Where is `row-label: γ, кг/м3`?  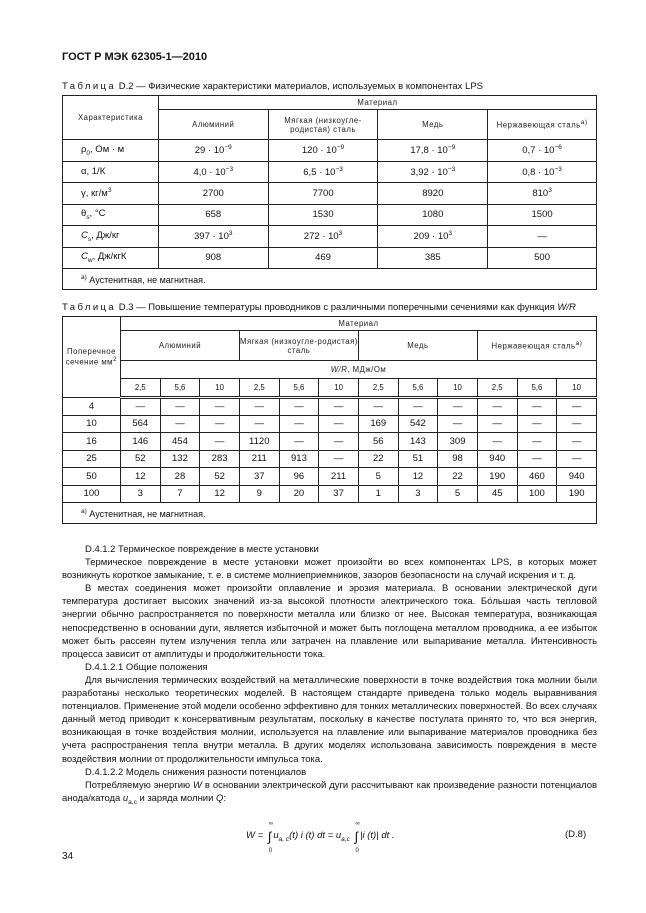
row-label: γ, кг/м3 is located at coordinates (110, 193).